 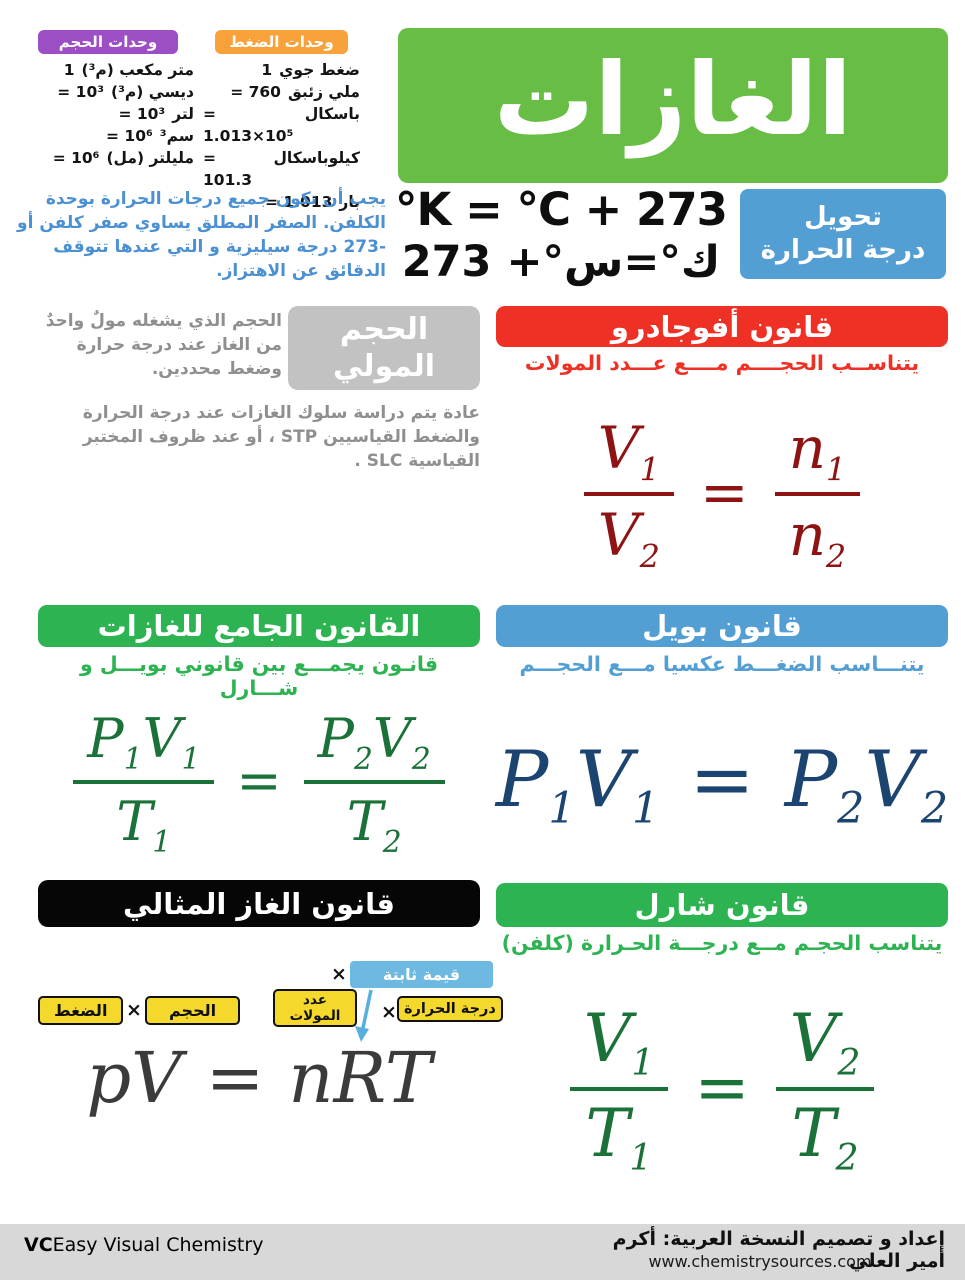 What do you see at coordinates (722, 905) in the screenshot?
I see `charles-law-header: قانون شارل` at bounding box center [722, 905].